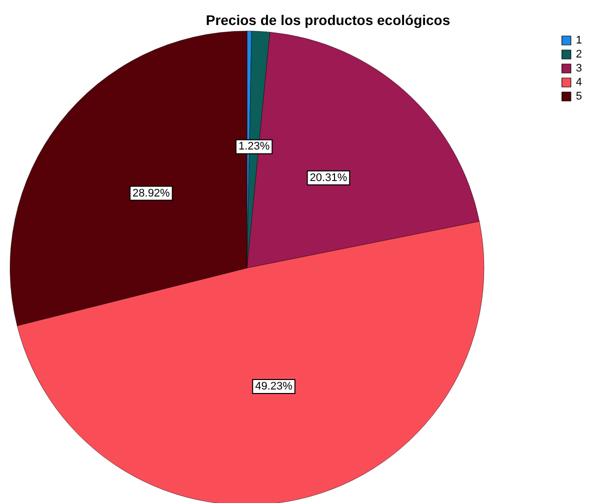  Describe the element at coordinates (151, 193) in the screenshot. I see `data-label: 28.92%` at that location.